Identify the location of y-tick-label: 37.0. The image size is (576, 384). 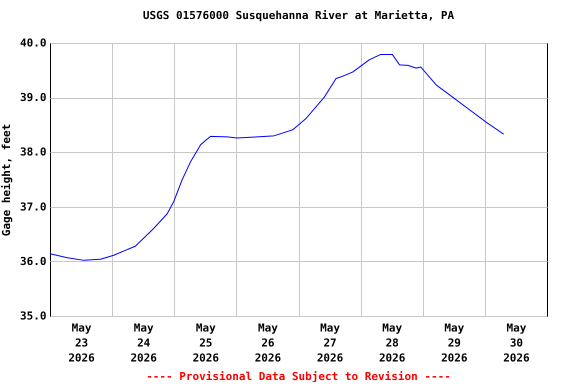
(33, 207).